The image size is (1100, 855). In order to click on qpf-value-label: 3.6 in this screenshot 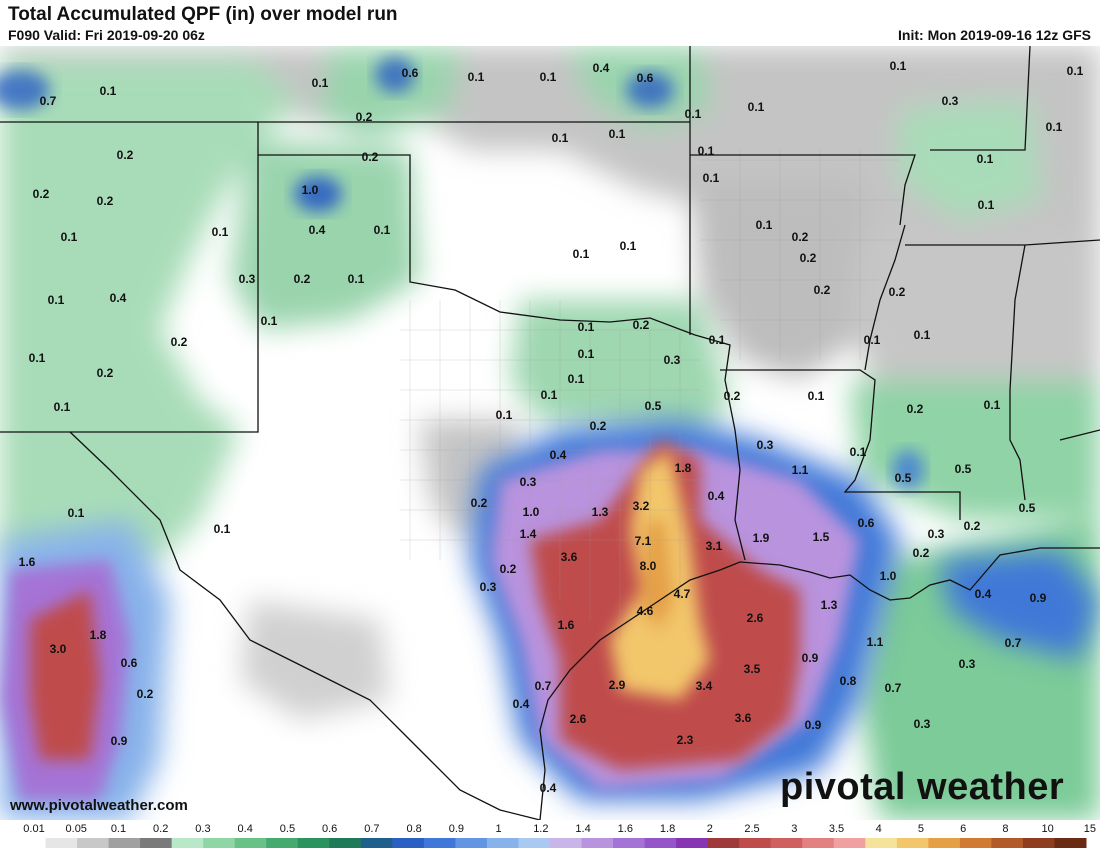, I will do `click(569, 557)`.